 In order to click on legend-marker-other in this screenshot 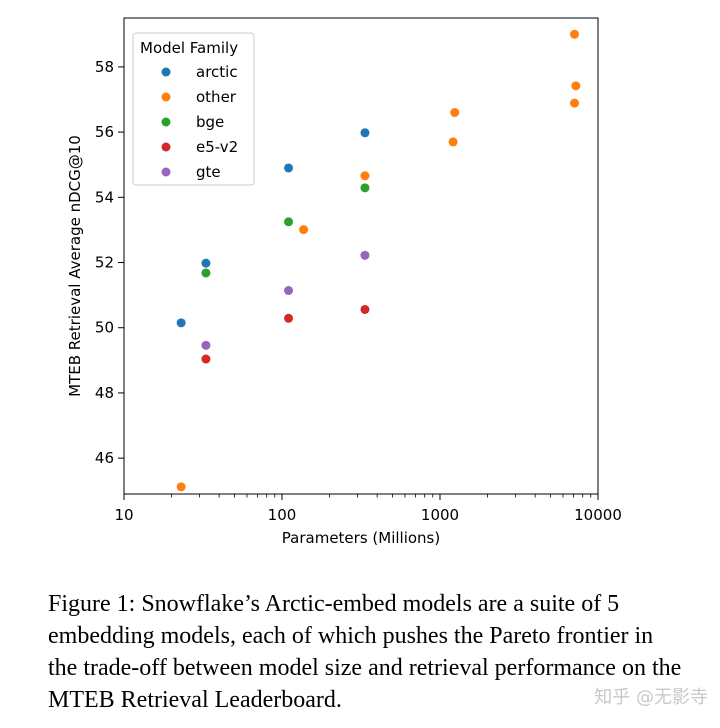, I will do `click(166, 97)`.